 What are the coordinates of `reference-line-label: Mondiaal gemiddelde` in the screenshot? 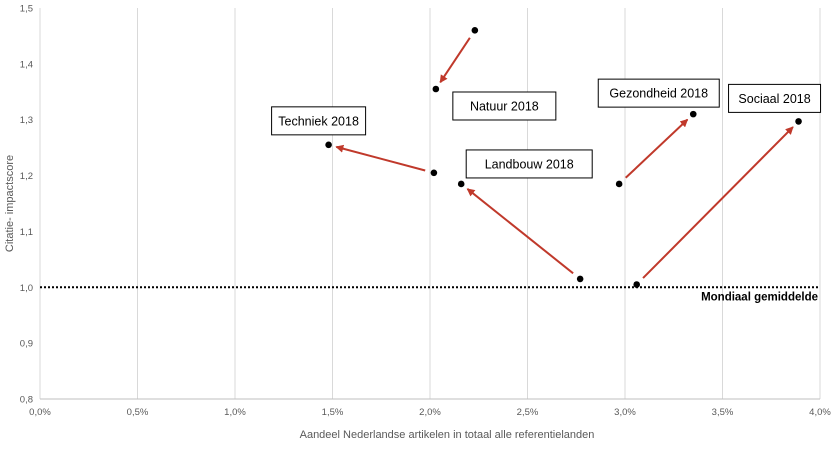 It's located at (759, 297).